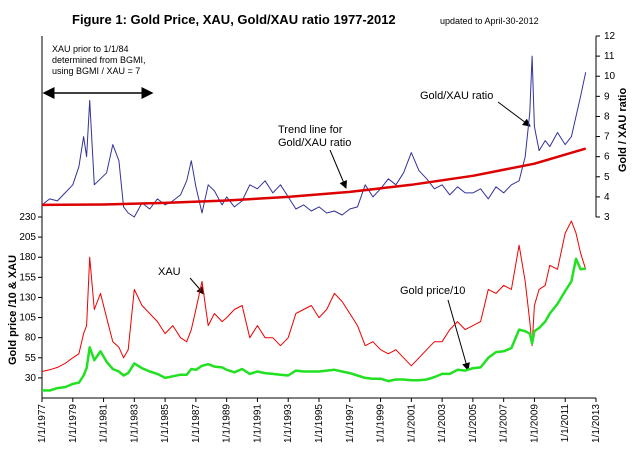  Describe the element at coordinates (257, 423) in the screenshot. I see `x-tick-label: 1/1/1991` at that location.